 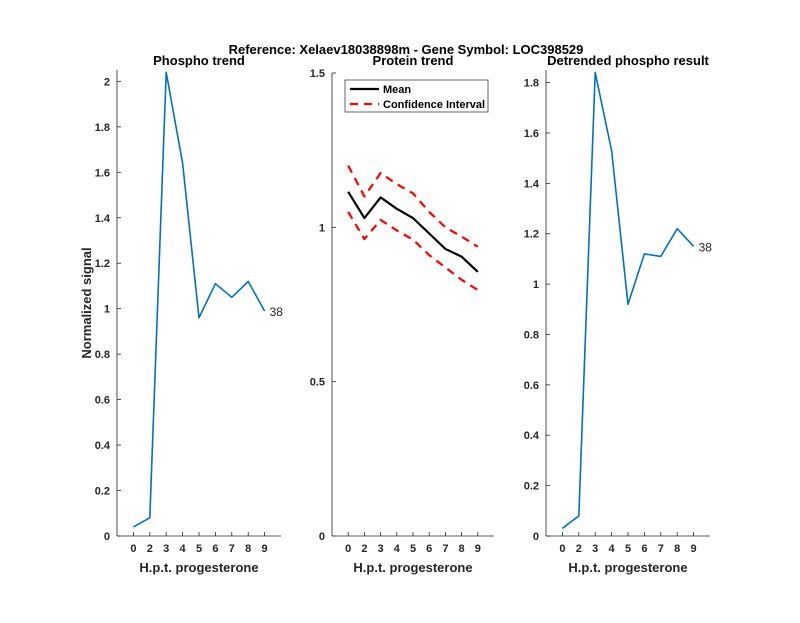 I want to click on panel-title: Phospho trend, so click(x=199, y=60).